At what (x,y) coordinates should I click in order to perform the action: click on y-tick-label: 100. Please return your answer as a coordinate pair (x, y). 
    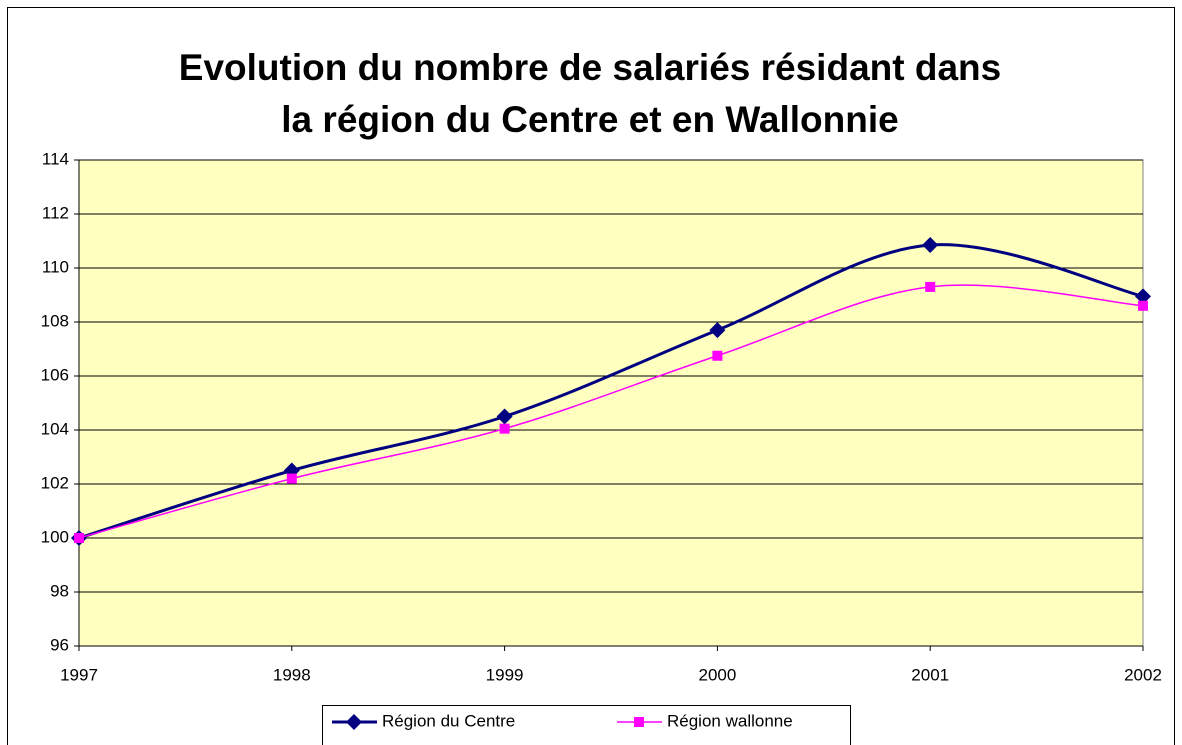
    Looking at the image, I should click on (55, 536).